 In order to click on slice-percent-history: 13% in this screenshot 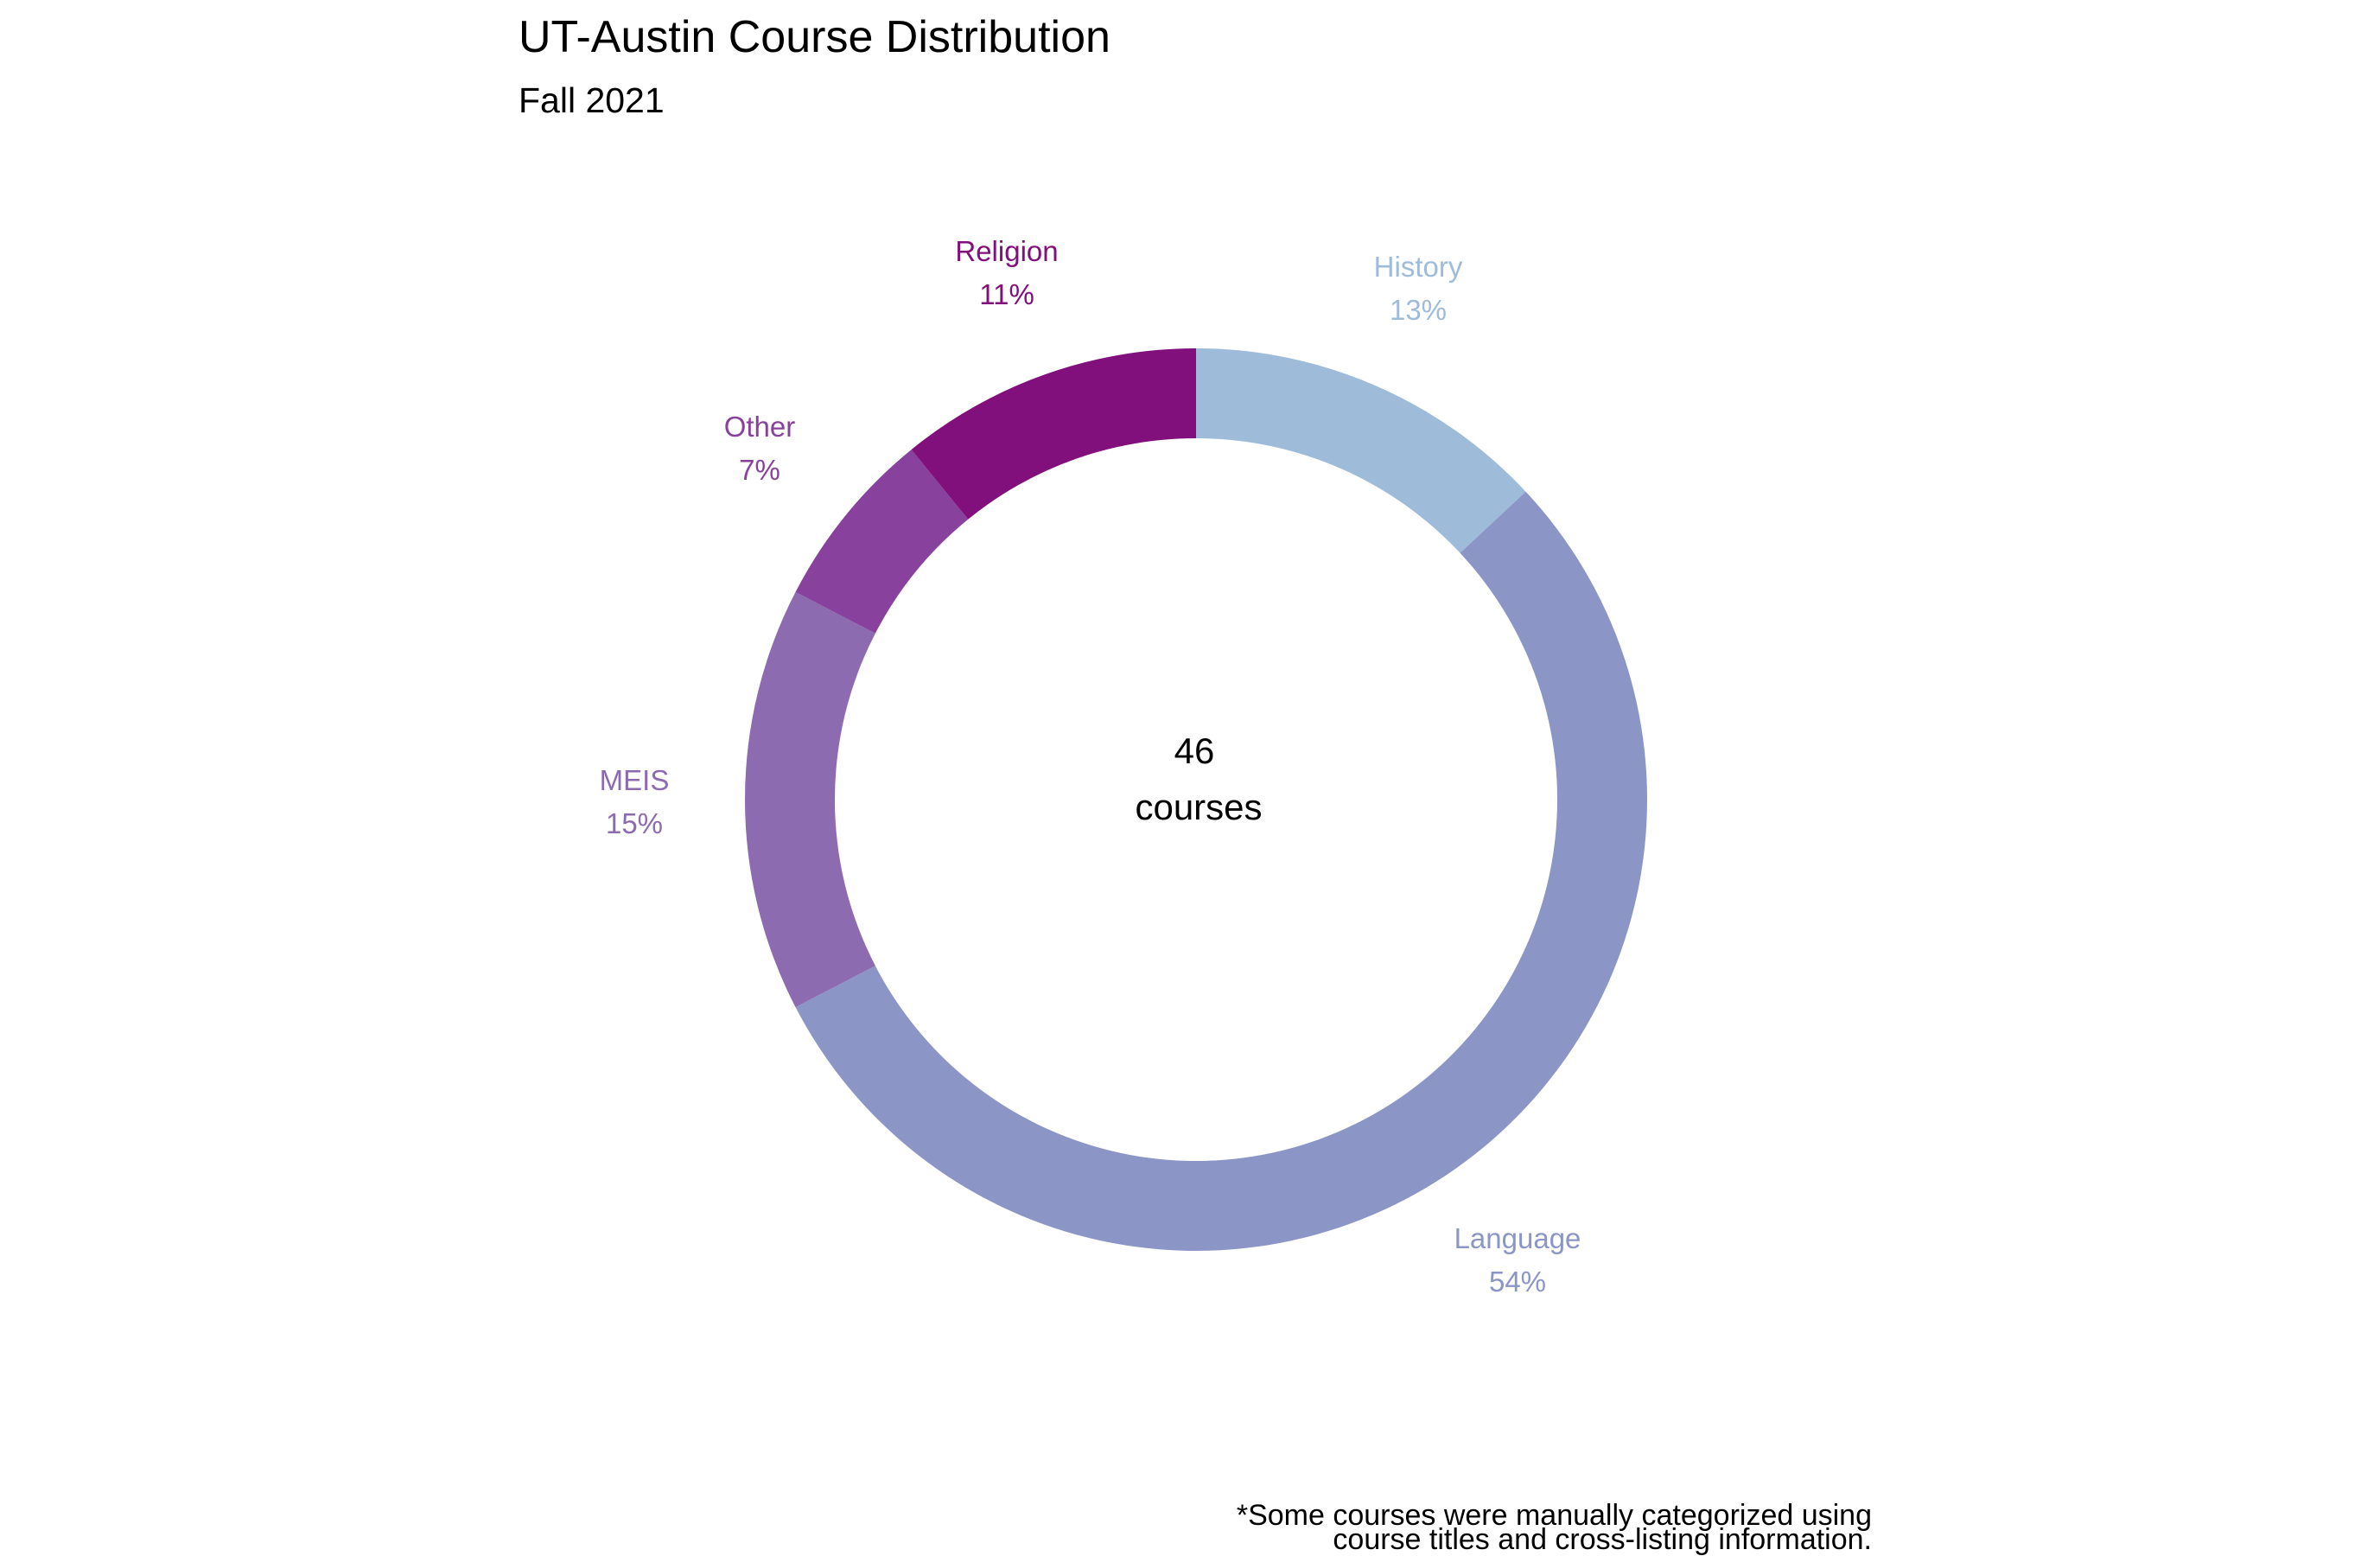, I will do `click(1418, 310)`.